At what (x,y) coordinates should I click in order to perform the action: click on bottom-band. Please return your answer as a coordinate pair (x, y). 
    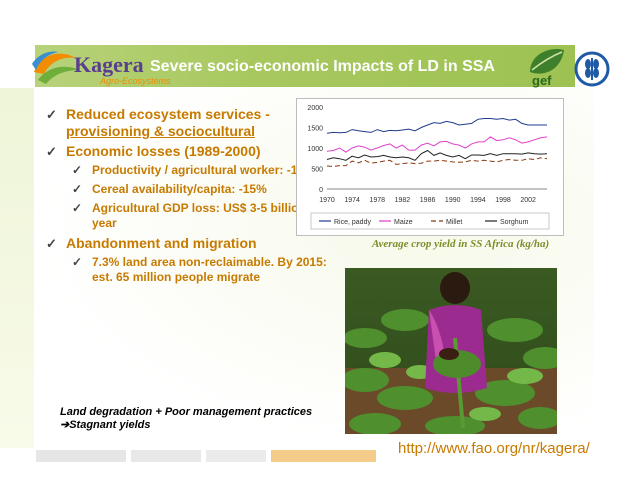
    Looking at the image, I should click on (320, 457).